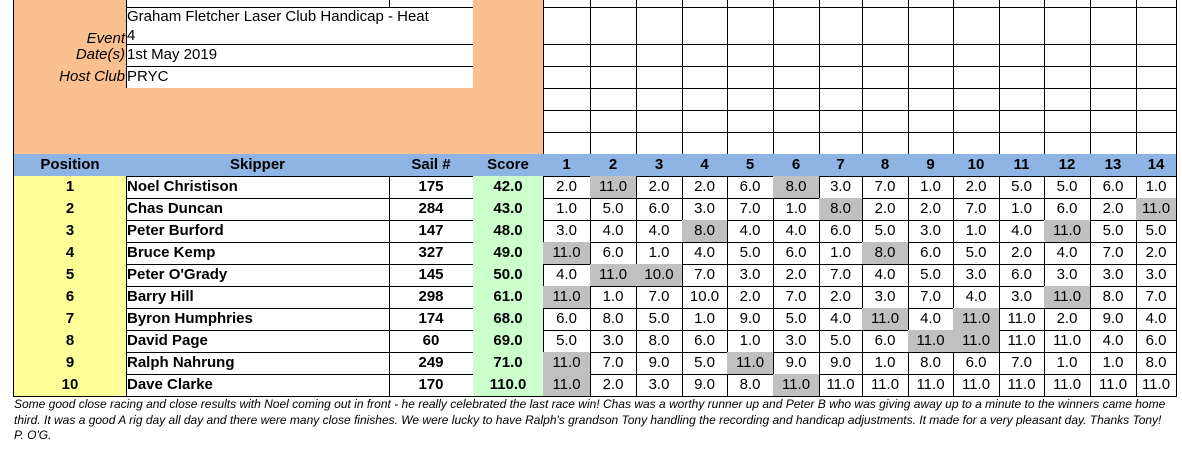 This screenshot has height=449, width=1182. I want to click on col-header-score: Score, so click(508, 165).